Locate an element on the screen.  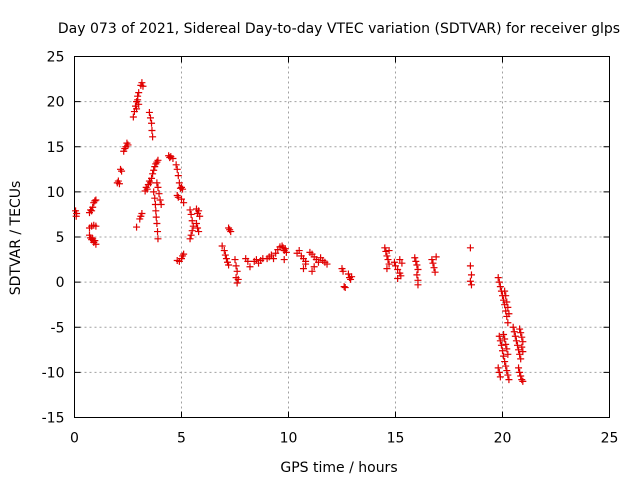
x-tick-label: 10 is located at coordinates (289, 439).